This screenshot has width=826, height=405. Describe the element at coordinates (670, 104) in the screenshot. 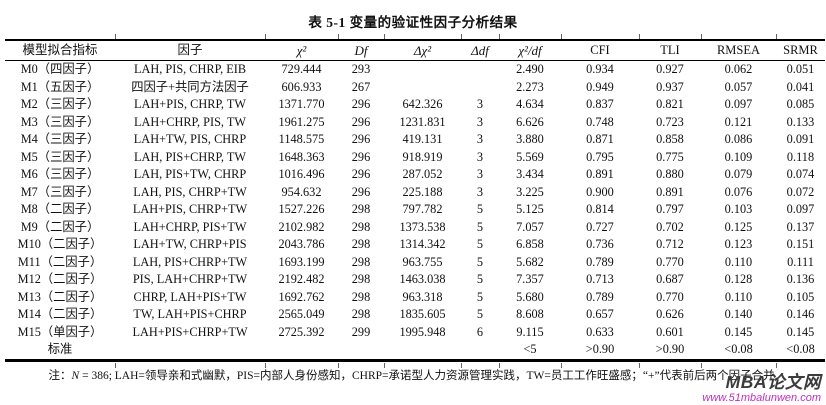

I see `cell-tli: 0.821` at that location.